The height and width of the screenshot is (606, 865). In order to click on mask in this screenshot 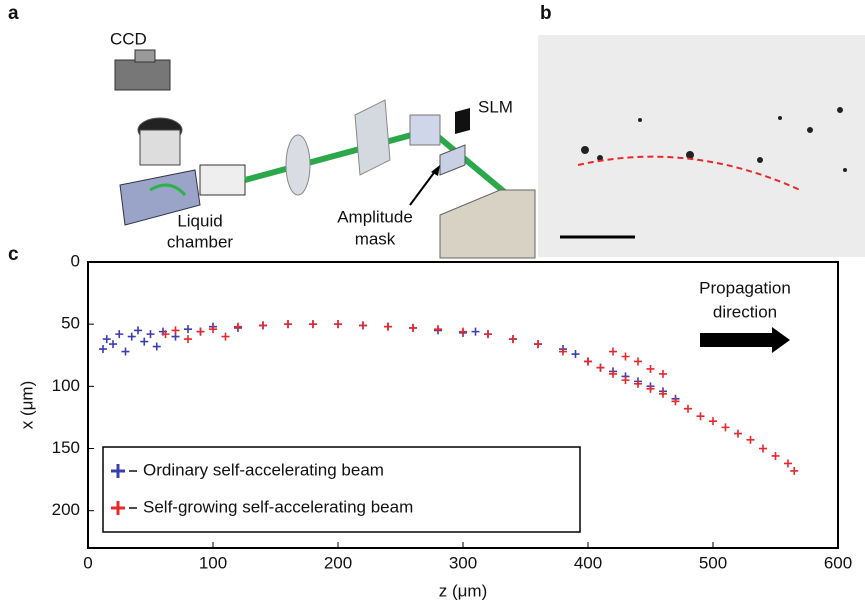, I will do `click(452, 160)`.